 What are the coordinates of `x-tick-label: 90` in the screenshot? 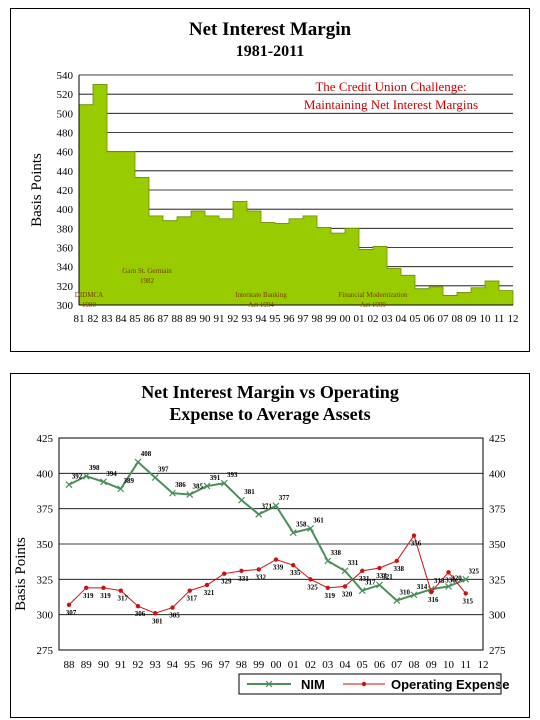 It's located at (206, 319).